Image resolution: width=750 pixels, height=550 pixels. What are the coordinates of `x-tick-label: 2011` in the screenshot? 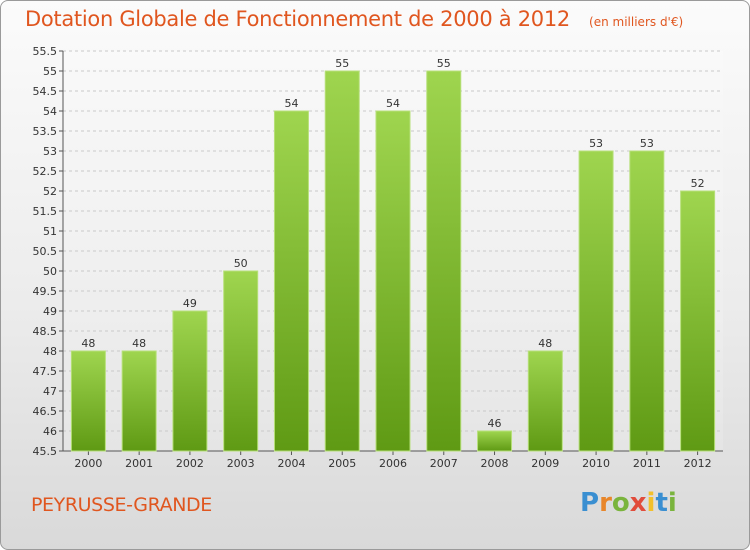 It's located at (647, 463).